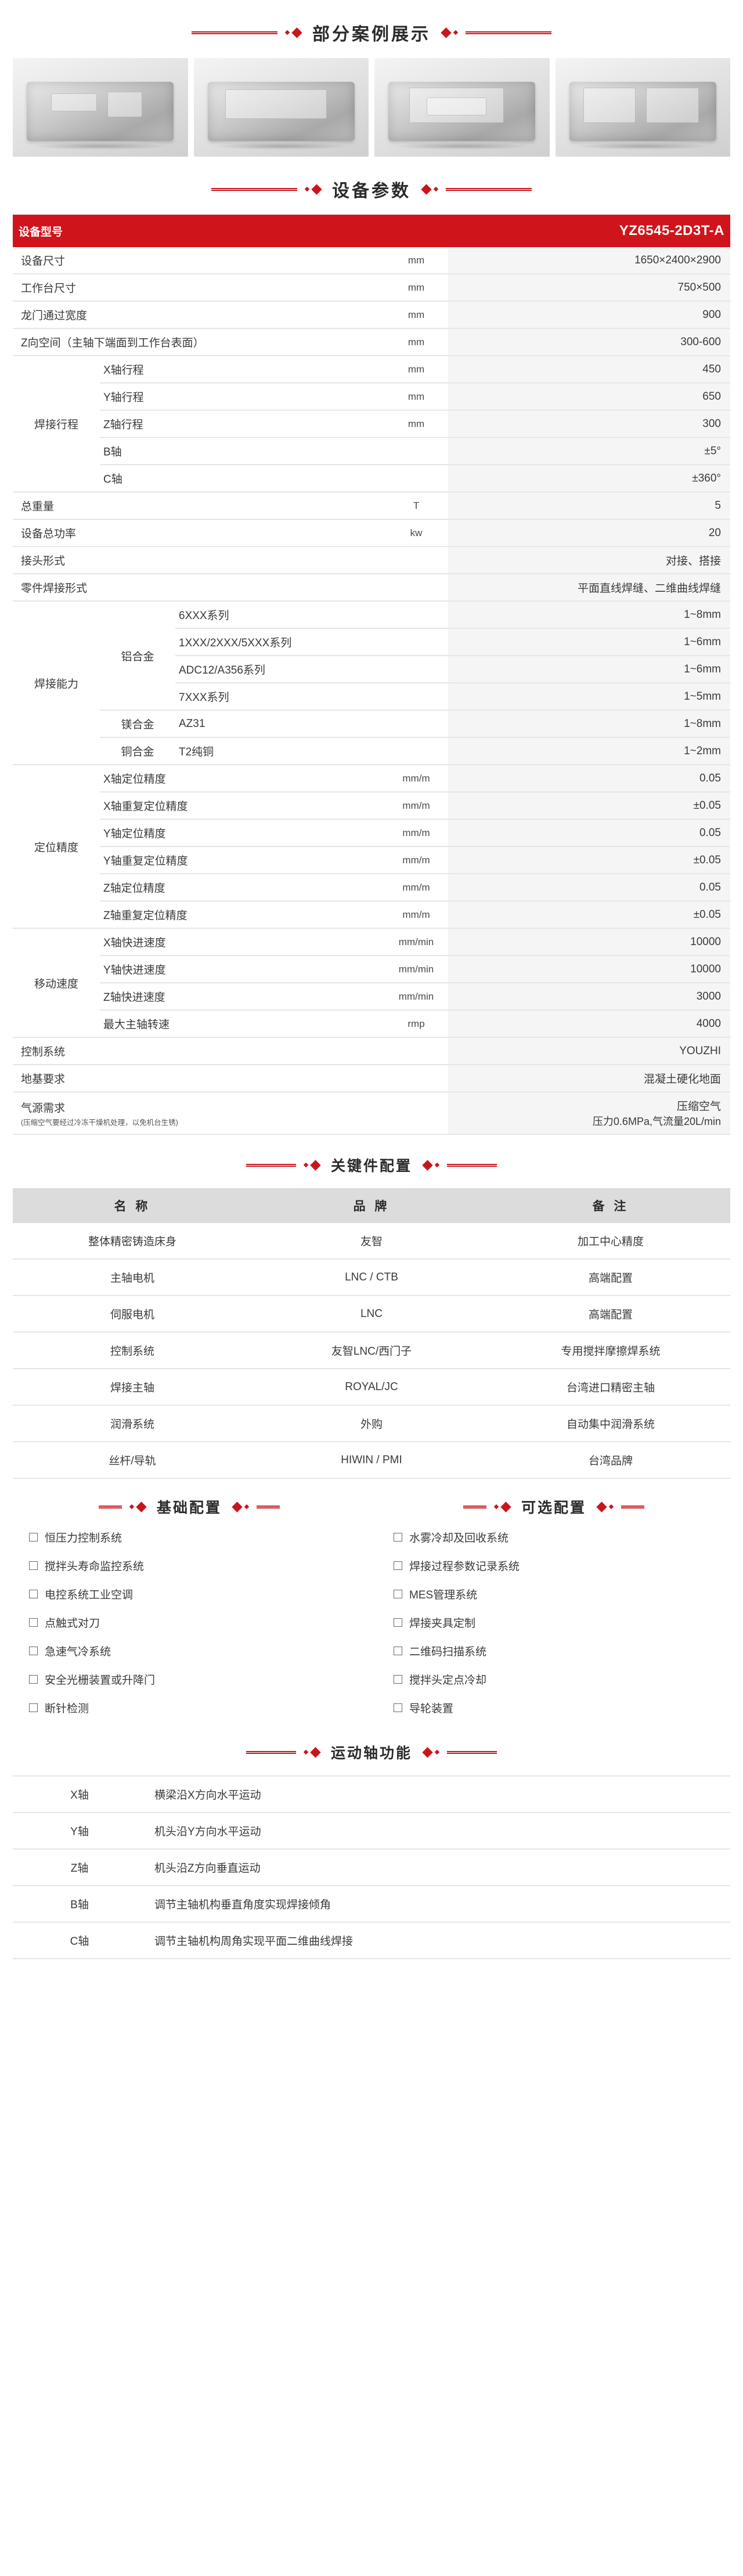 The width and height of the screenshot is (743, 2576). What do you see at coordinates (438, 1940) in the screenshot?
I see `axis-description: 调节主轴机构周角实现平面二维曲线焊接` at bounding box center [438, 1940].